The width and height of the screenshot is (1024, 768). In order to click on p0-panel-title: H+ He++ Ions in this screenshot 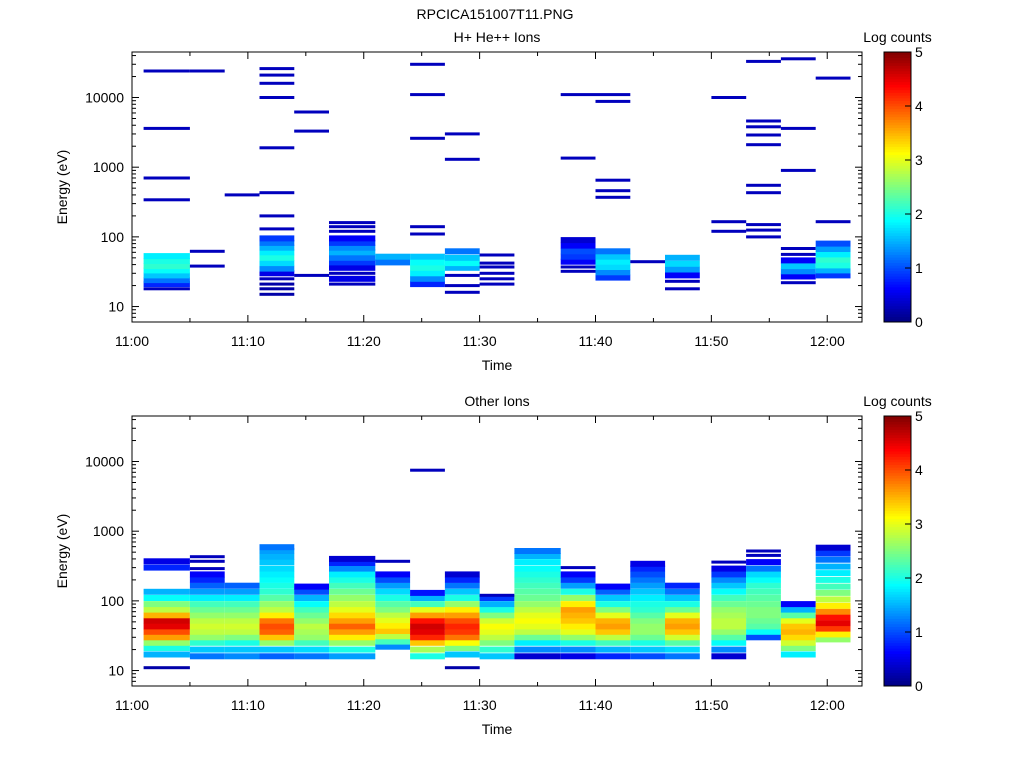, I will do `click(497, 37)`.